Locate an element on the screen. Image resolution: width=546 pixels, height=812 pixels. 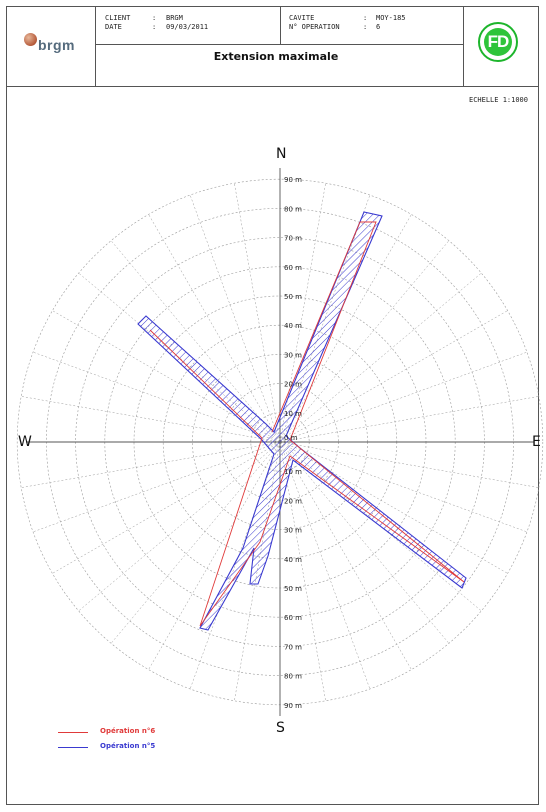
client-label: CLIENT is located at coordinates (118, 18).